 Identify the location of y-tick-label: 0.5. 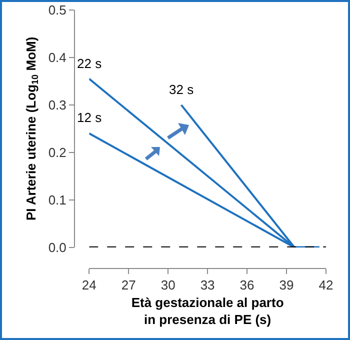
(57, 10).